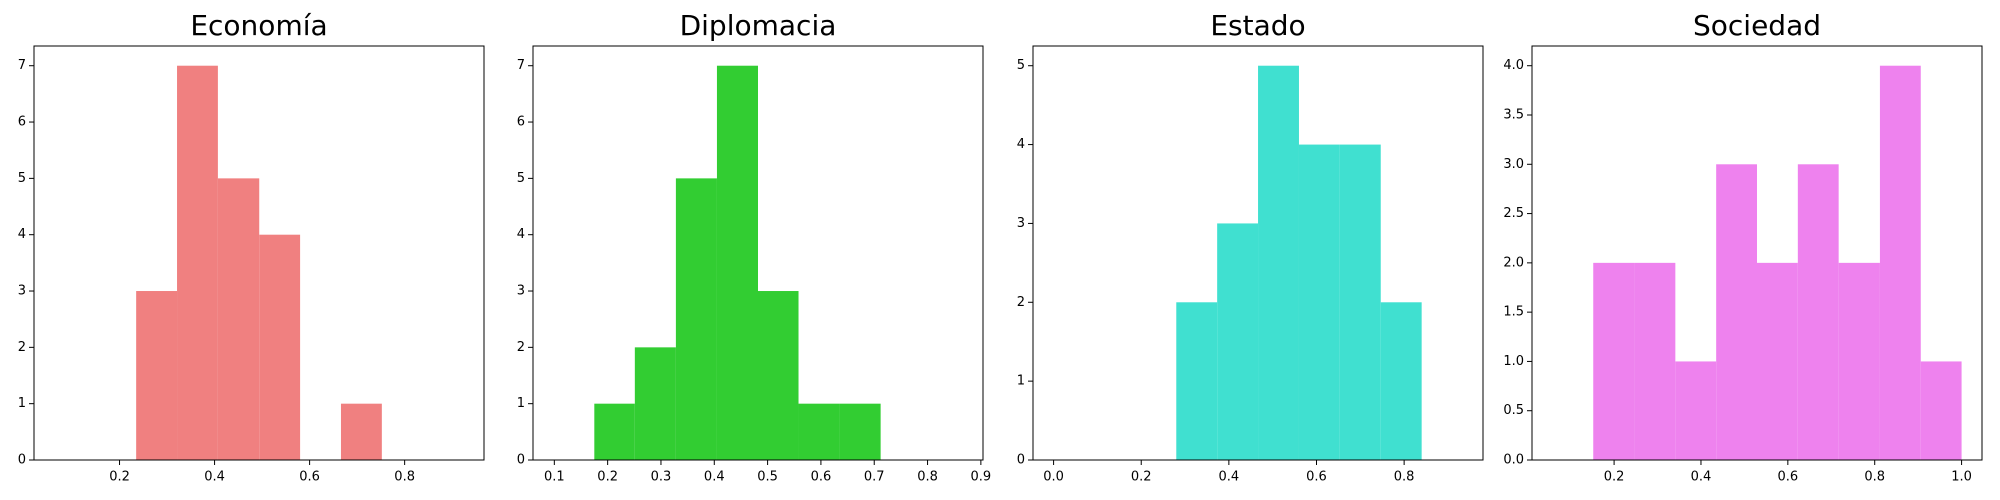  Describe the element at coordinates (1513, 164) in the screenshot. I see `y-tick-label: 3.0` at that location.